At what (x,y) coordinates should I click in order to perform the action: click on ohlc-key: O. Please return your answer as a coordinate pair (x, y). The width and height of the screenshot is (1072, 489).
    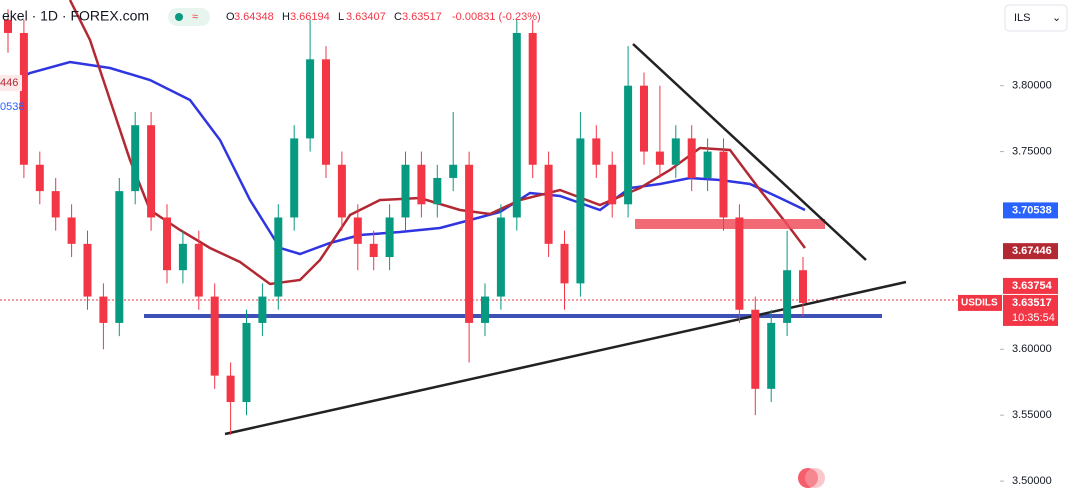
    Looking at the image, I should click on (230, 17).